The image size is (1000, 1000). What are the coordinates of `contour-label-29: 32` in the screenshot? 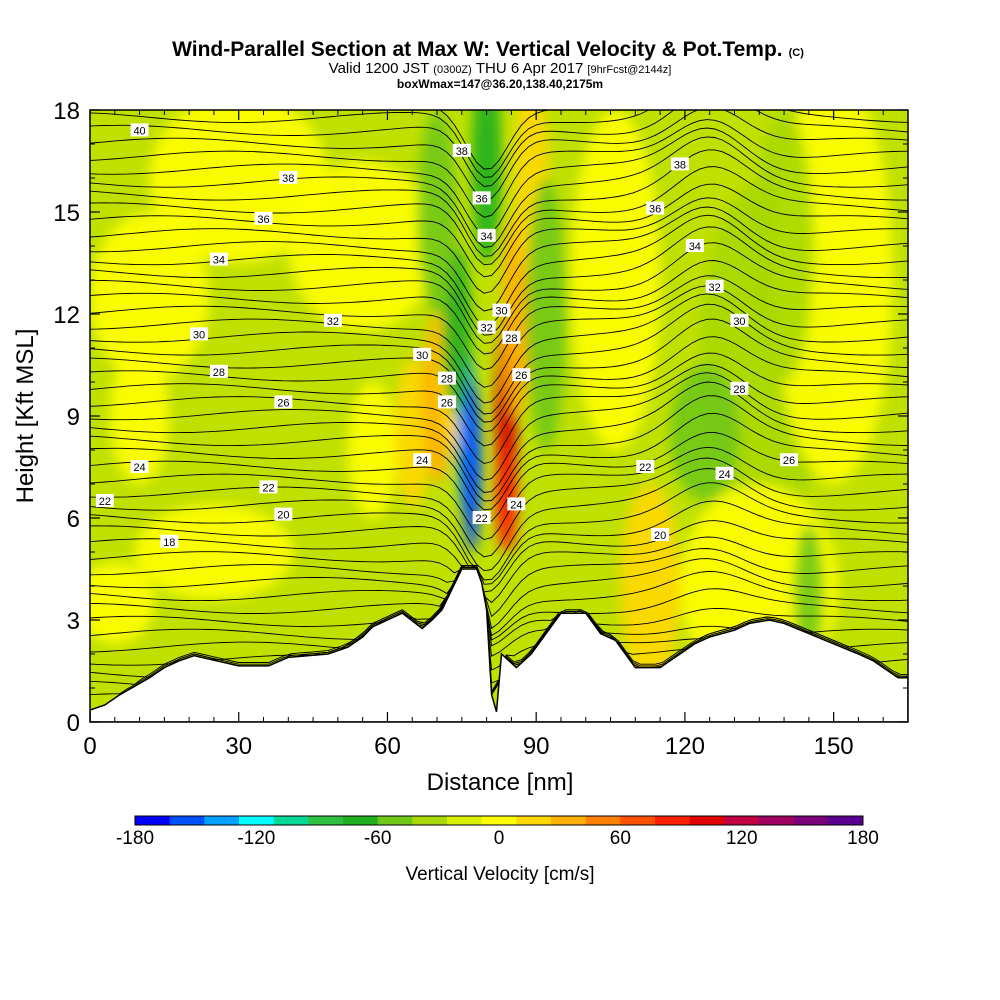 It's located at (714, 286).